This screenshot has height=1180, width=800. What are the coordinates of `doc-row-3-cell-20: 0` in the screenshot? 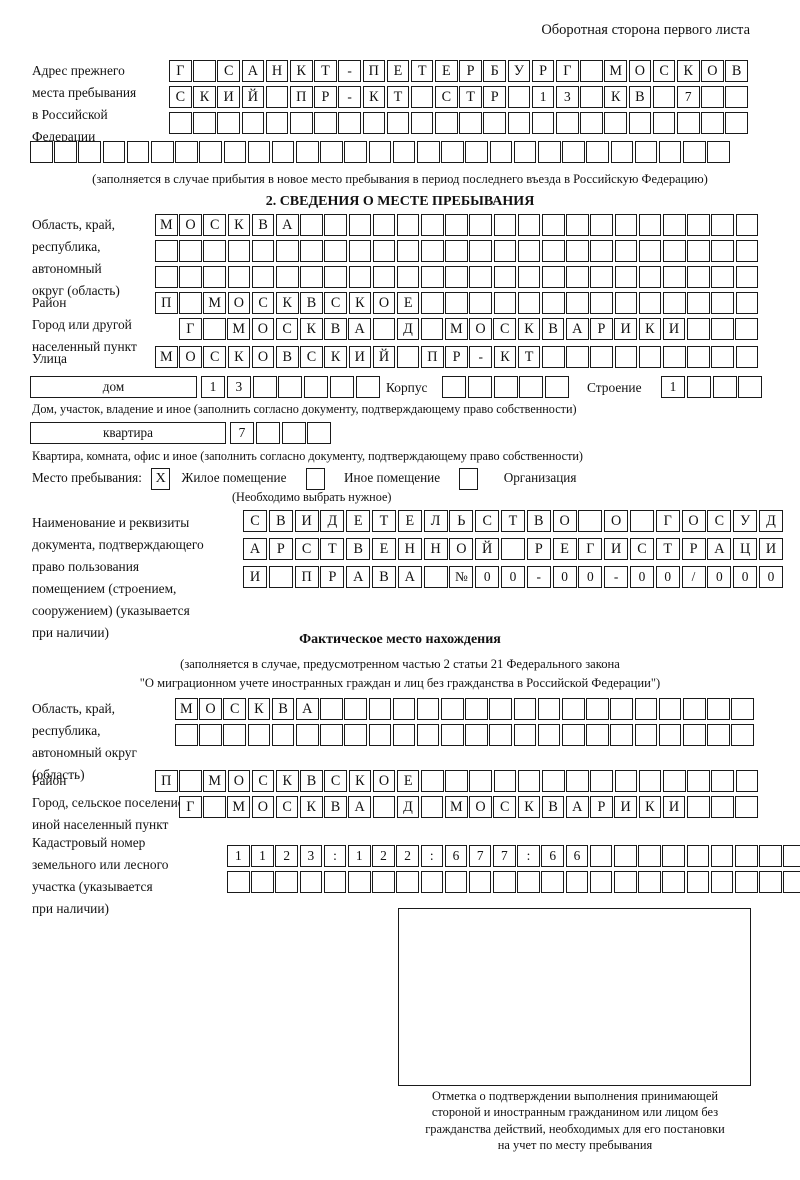 It's located at (745, 577).